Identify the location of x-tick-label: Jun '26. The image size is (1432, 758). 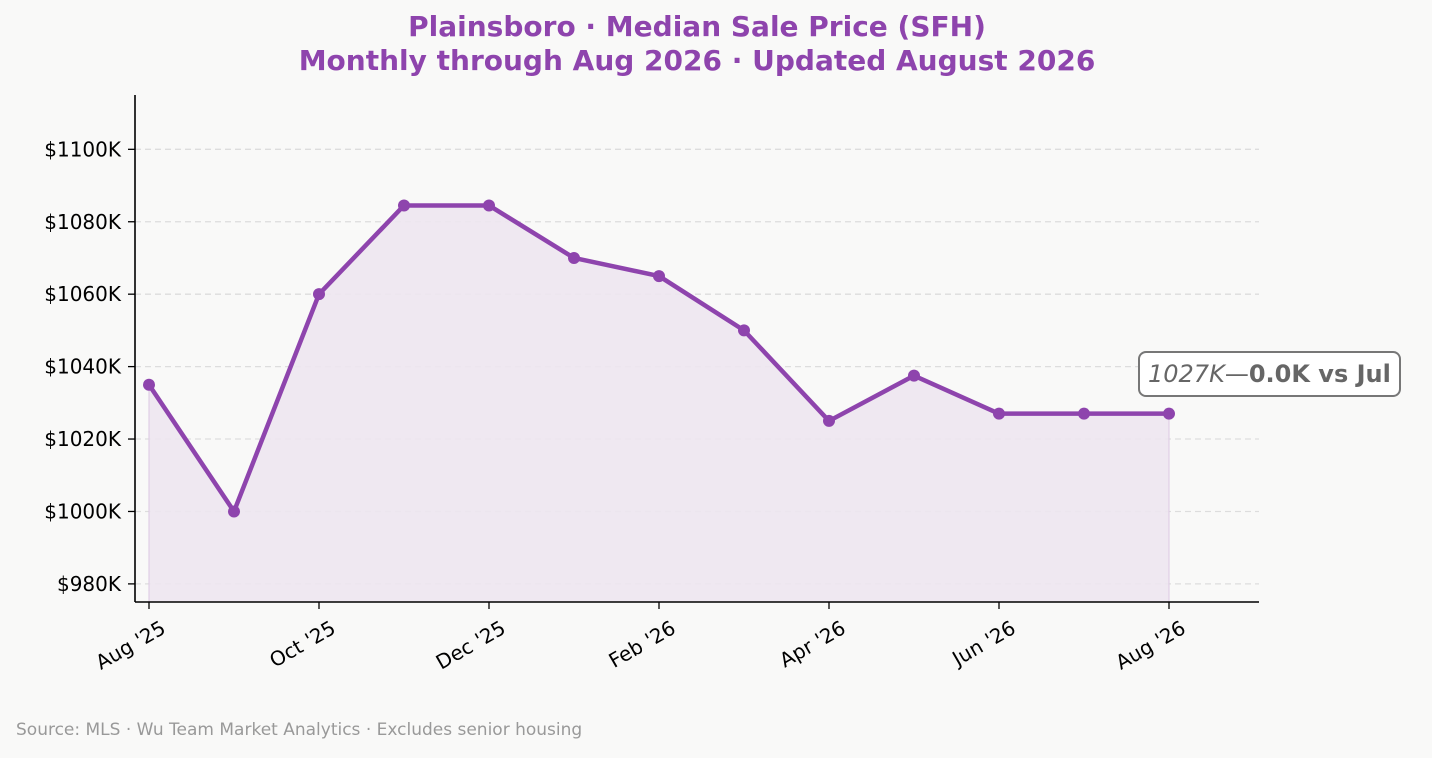
(982, 644).